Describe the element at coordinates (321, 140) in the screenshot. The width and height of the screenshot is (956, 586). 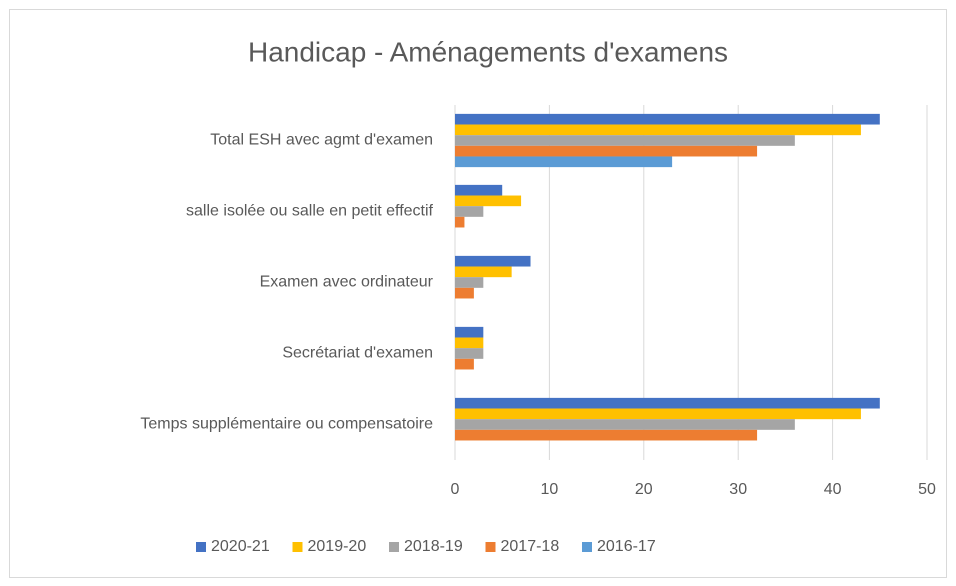
I see `y-tick-label: Total ESH avec agmt d'examen` at that location.